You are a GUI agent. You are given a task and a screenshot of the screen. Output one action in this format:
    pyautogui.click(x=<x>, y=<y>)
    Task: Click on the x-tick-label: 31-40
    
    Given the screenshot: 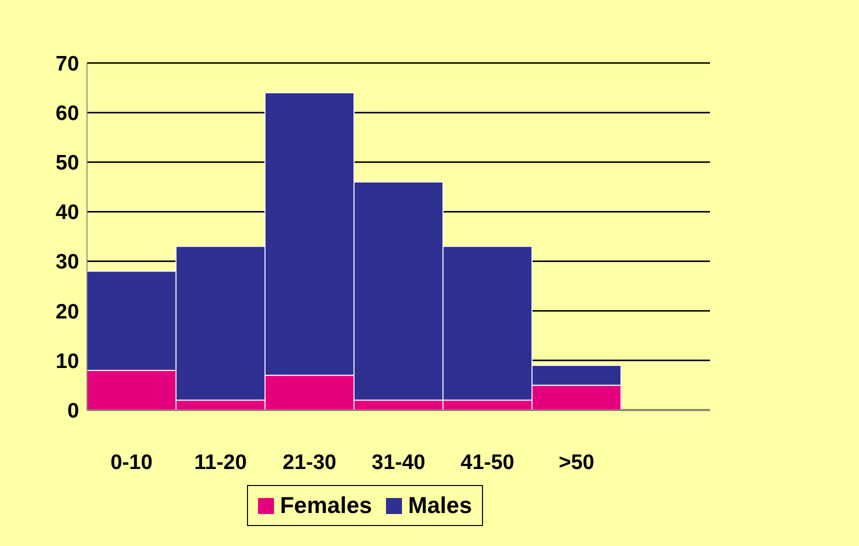 What is the action you would take?
    pyautogui.click(x=399, y=462)
    